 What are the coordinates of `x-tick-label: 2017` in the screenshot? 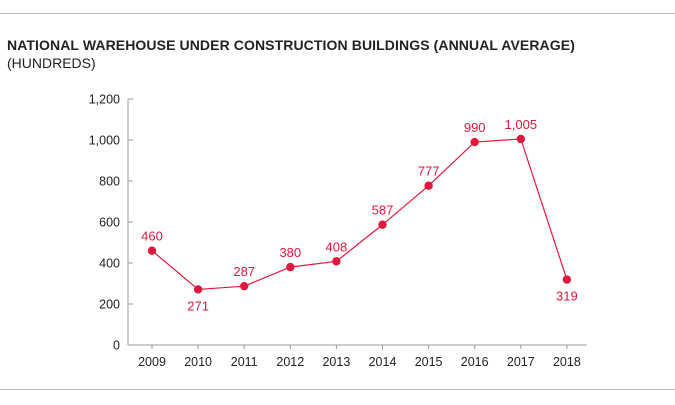 It's located at (521, 362).